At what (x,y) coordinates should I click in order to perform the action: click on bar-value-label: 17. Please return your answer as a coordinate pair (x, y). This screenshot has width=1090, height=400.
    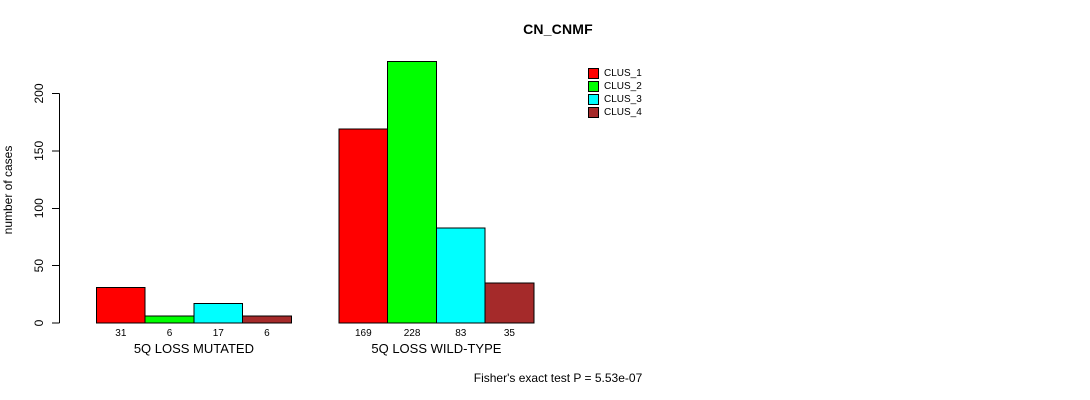
    Looking at the image, I should click on (219, 333).